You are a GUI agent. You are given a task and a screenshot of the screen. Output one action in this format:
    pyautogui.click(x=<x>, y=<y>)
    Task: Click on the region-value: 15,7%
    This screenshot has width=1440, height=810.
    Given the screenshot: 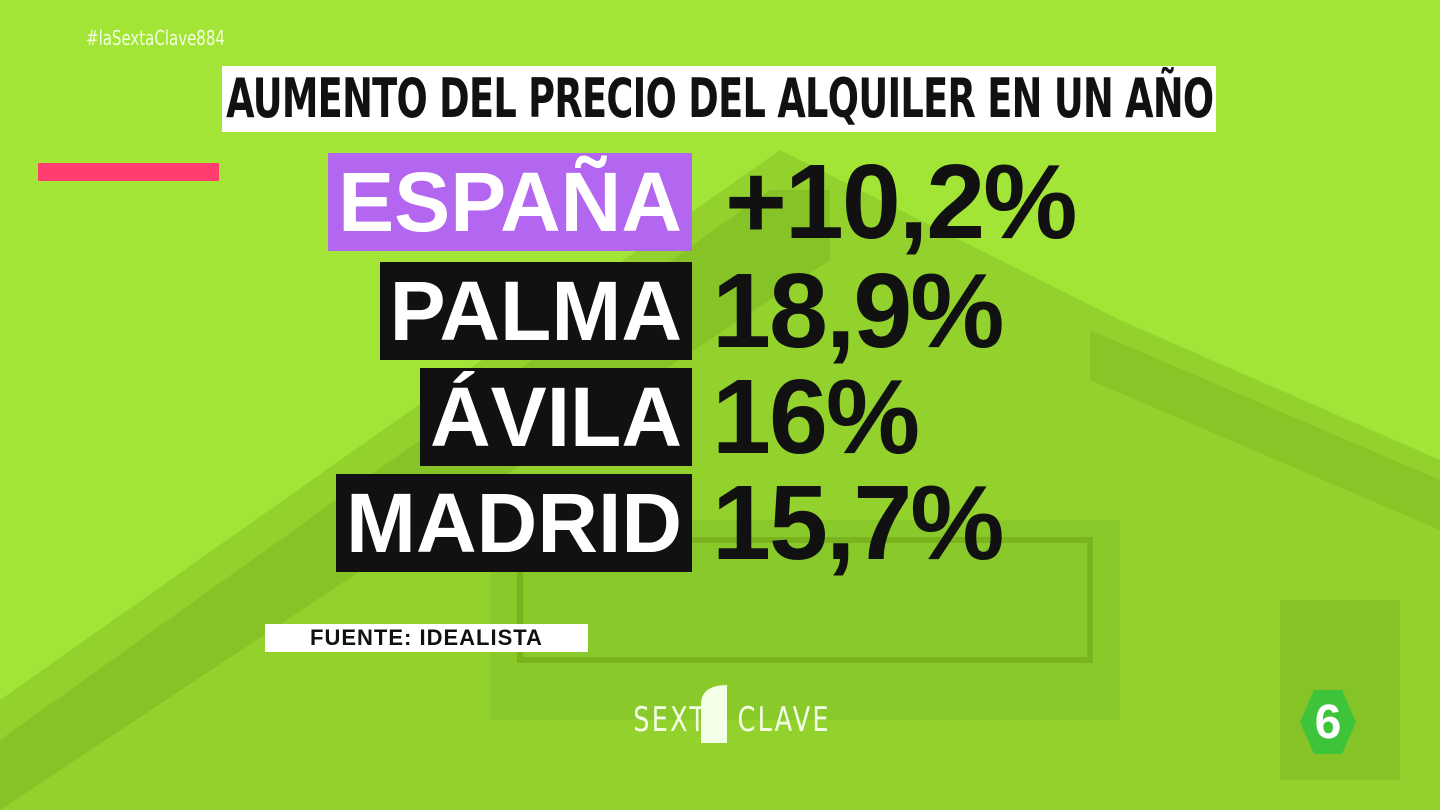 What is the action you would take?
    pyautogui.click(x=858, y=523)
    